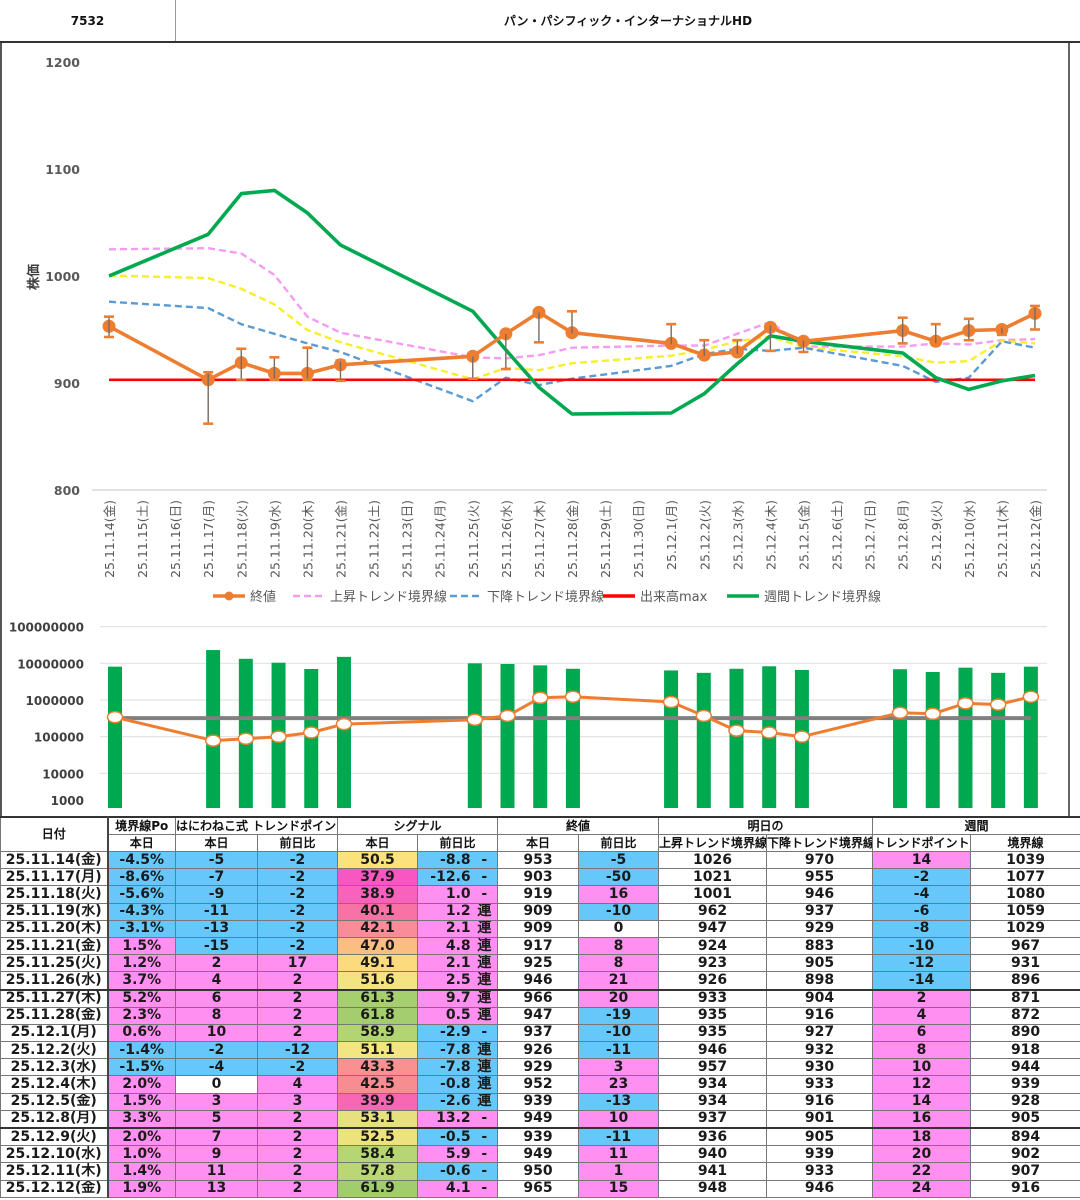  I want to click on signal-diff-value: 4.8, so click(458, 945).